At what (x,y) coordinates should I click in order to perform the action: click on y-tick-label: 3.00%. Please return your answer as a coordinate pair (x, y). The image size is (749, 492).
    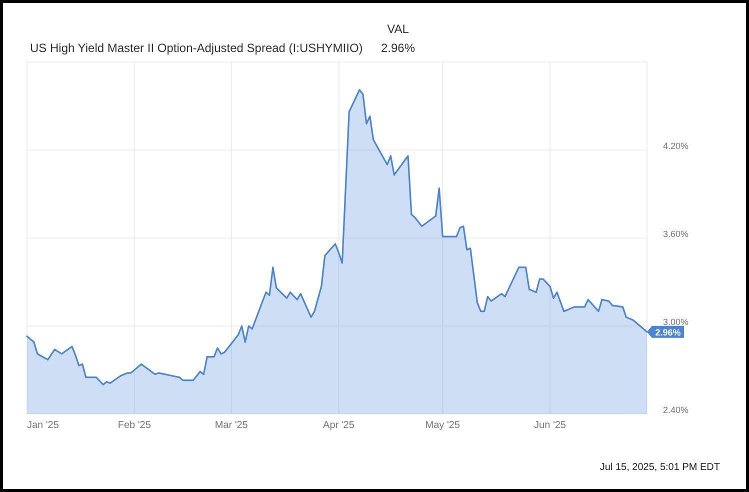
    Looking at the image, I should click on (676, 322).